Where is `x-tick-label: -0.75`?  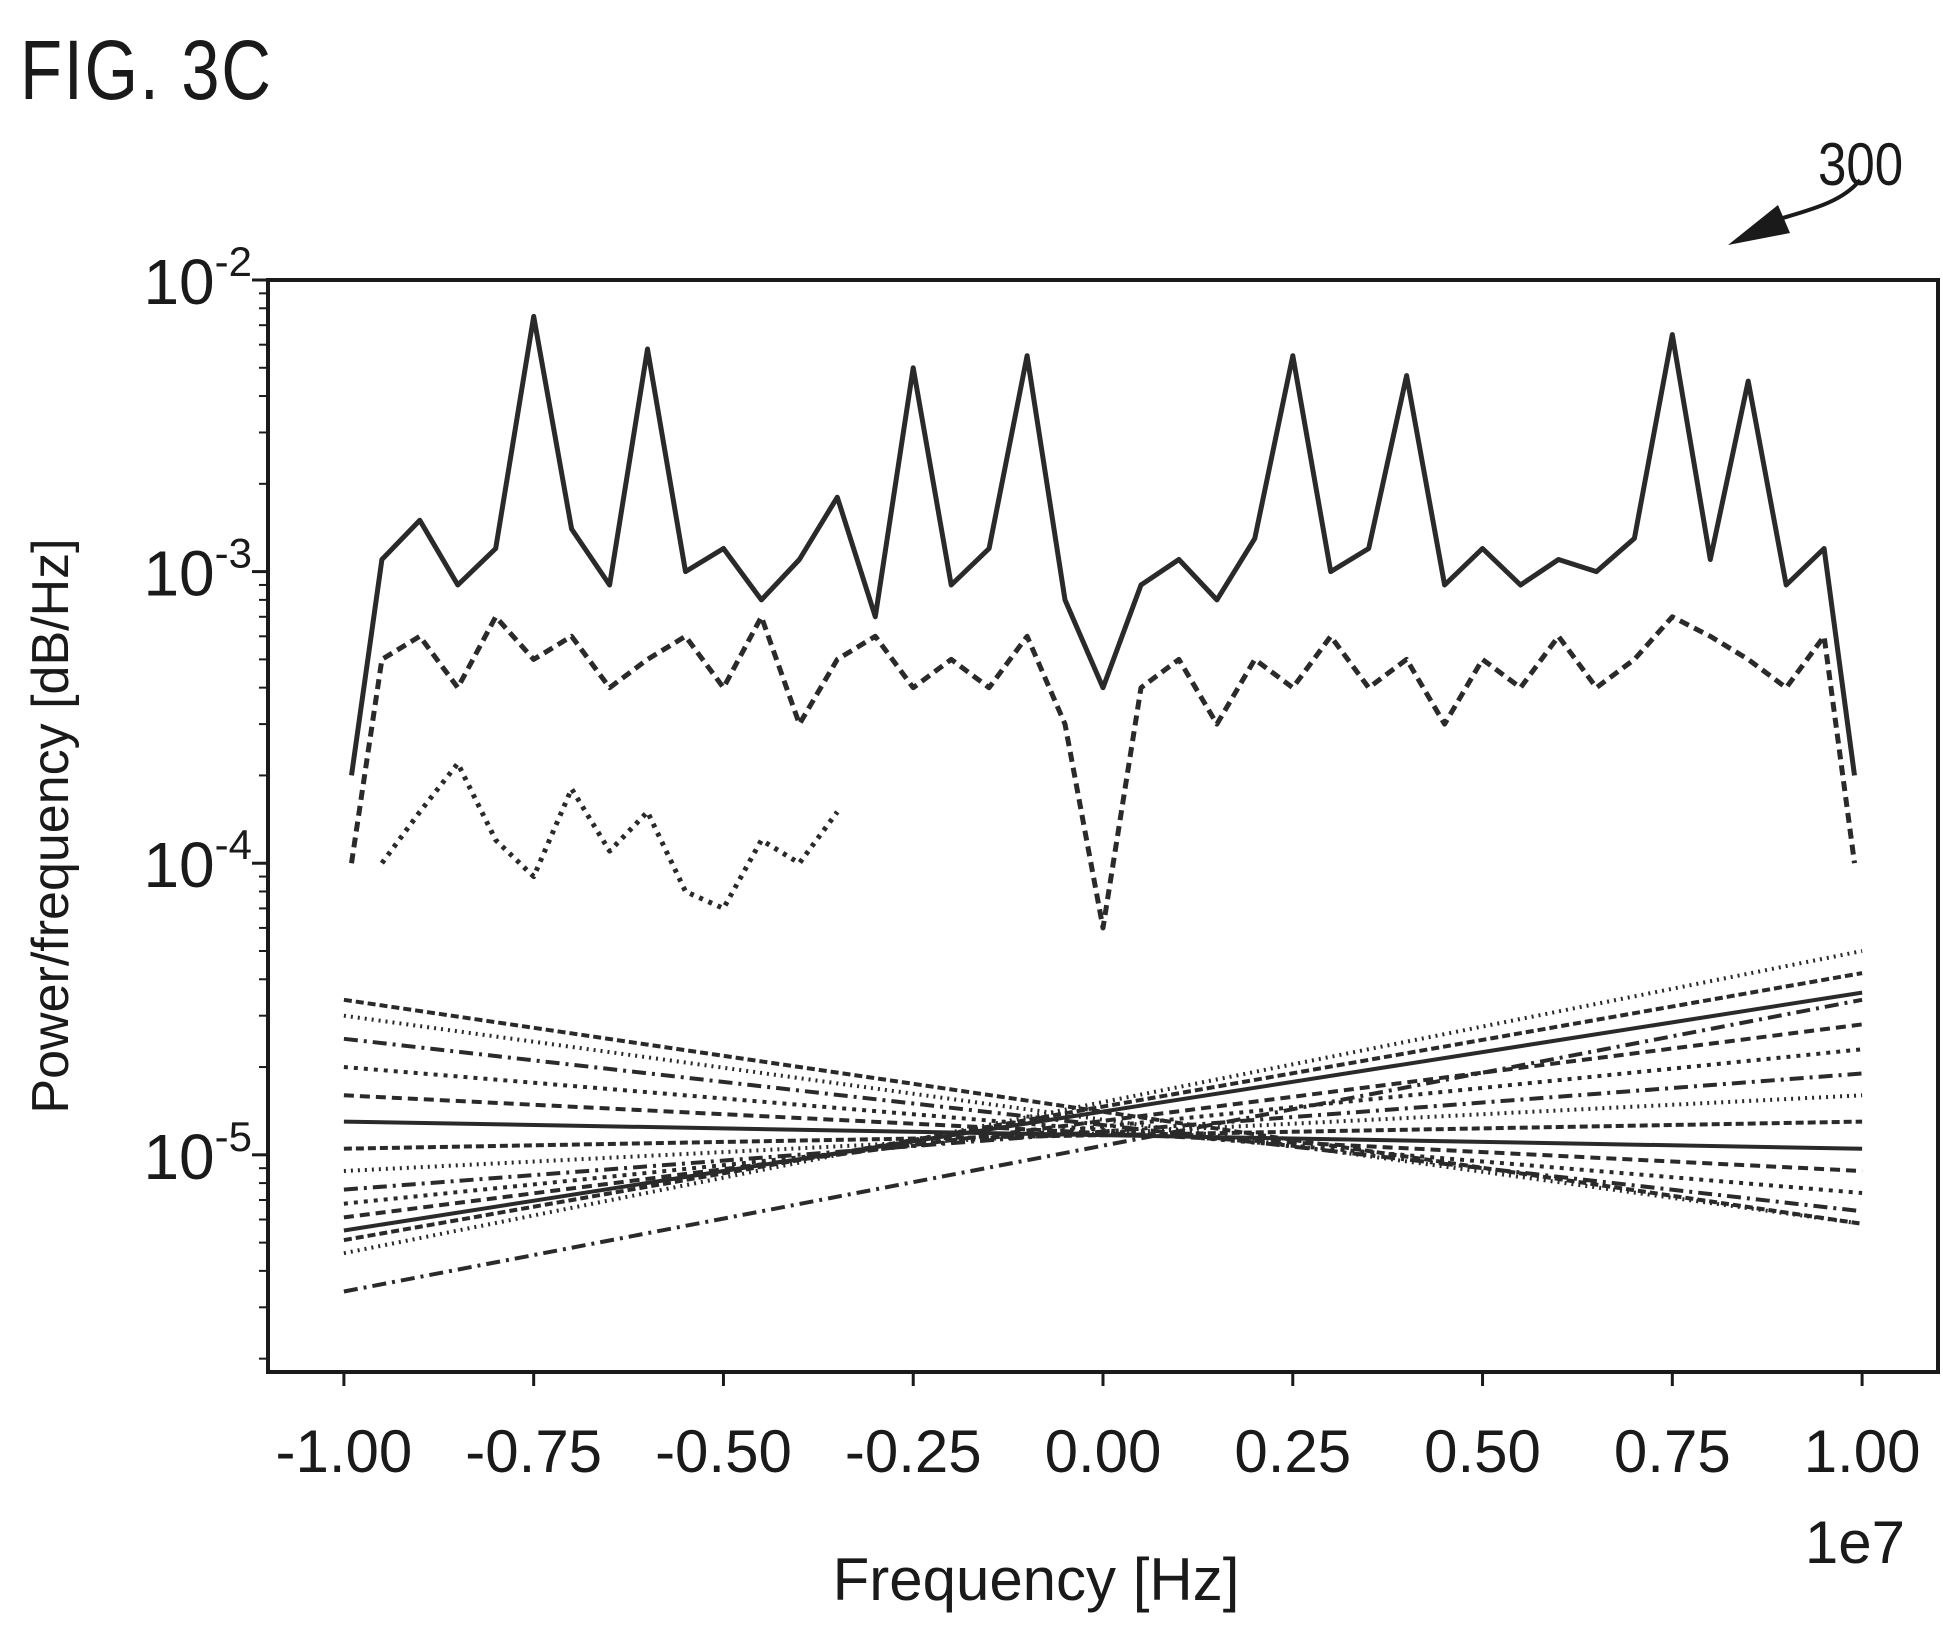
x-tick-label: -0.75 is located at coordinates (533, 1451).